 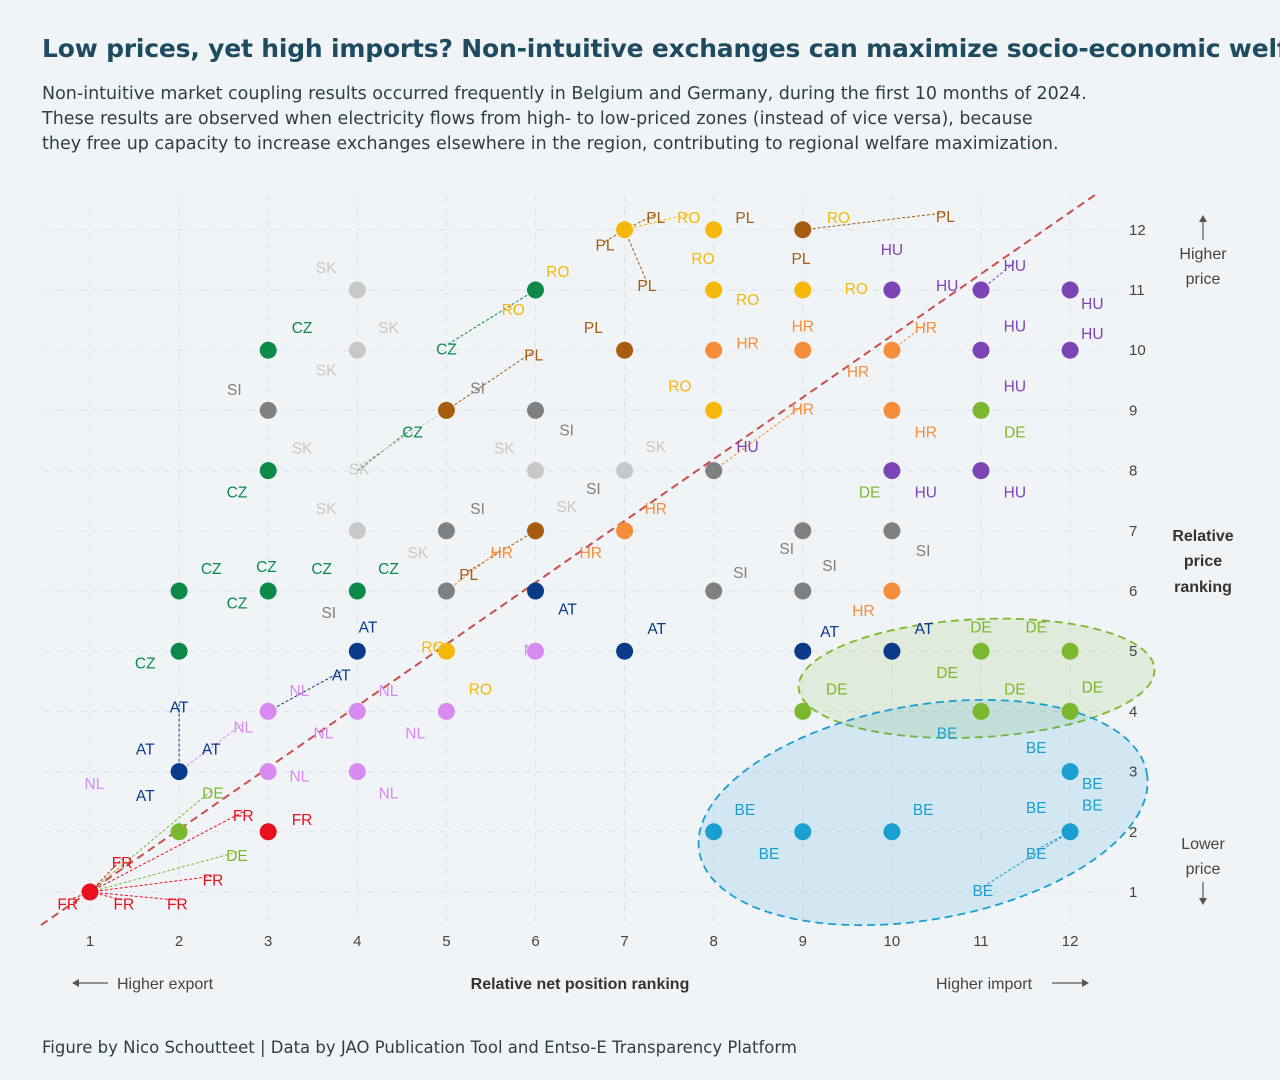 I want to click on point-fr, so click(x=90, y=892).